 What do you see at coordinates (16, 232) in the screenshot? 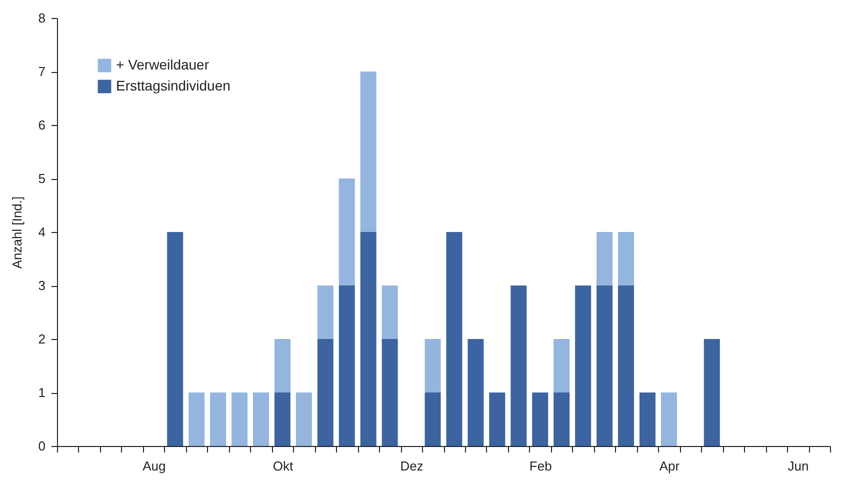
I see `y-axis-title: Anzahl [Ind.]` at bounding box center [16, 232].